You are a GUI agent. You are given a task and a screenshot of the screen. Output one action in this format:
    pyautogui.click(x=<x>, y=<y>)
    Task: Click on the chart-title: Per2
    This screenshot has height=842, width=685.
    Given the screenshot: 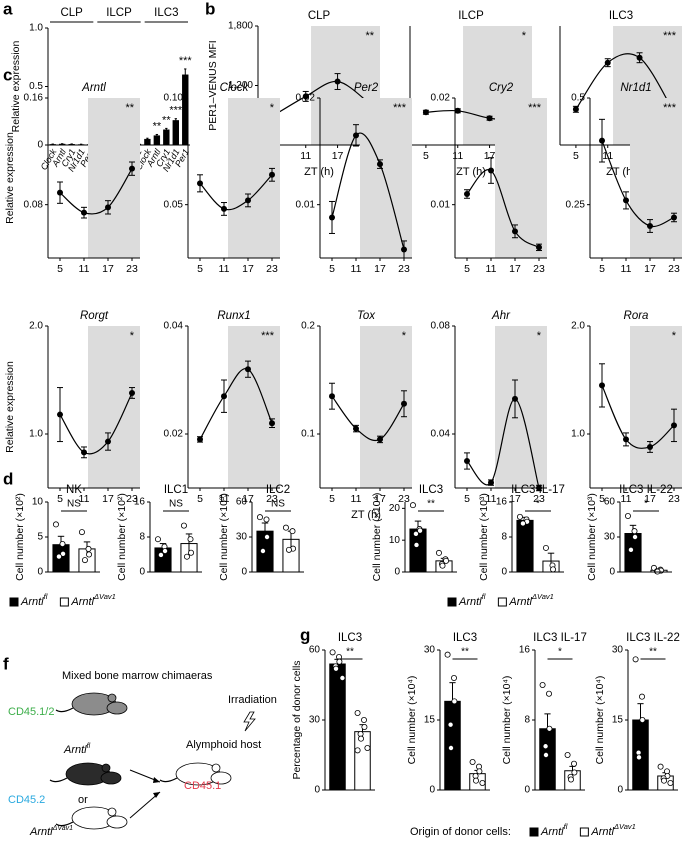 What is the action you would take?
    pyautogui.click(x=366, y=88)
    